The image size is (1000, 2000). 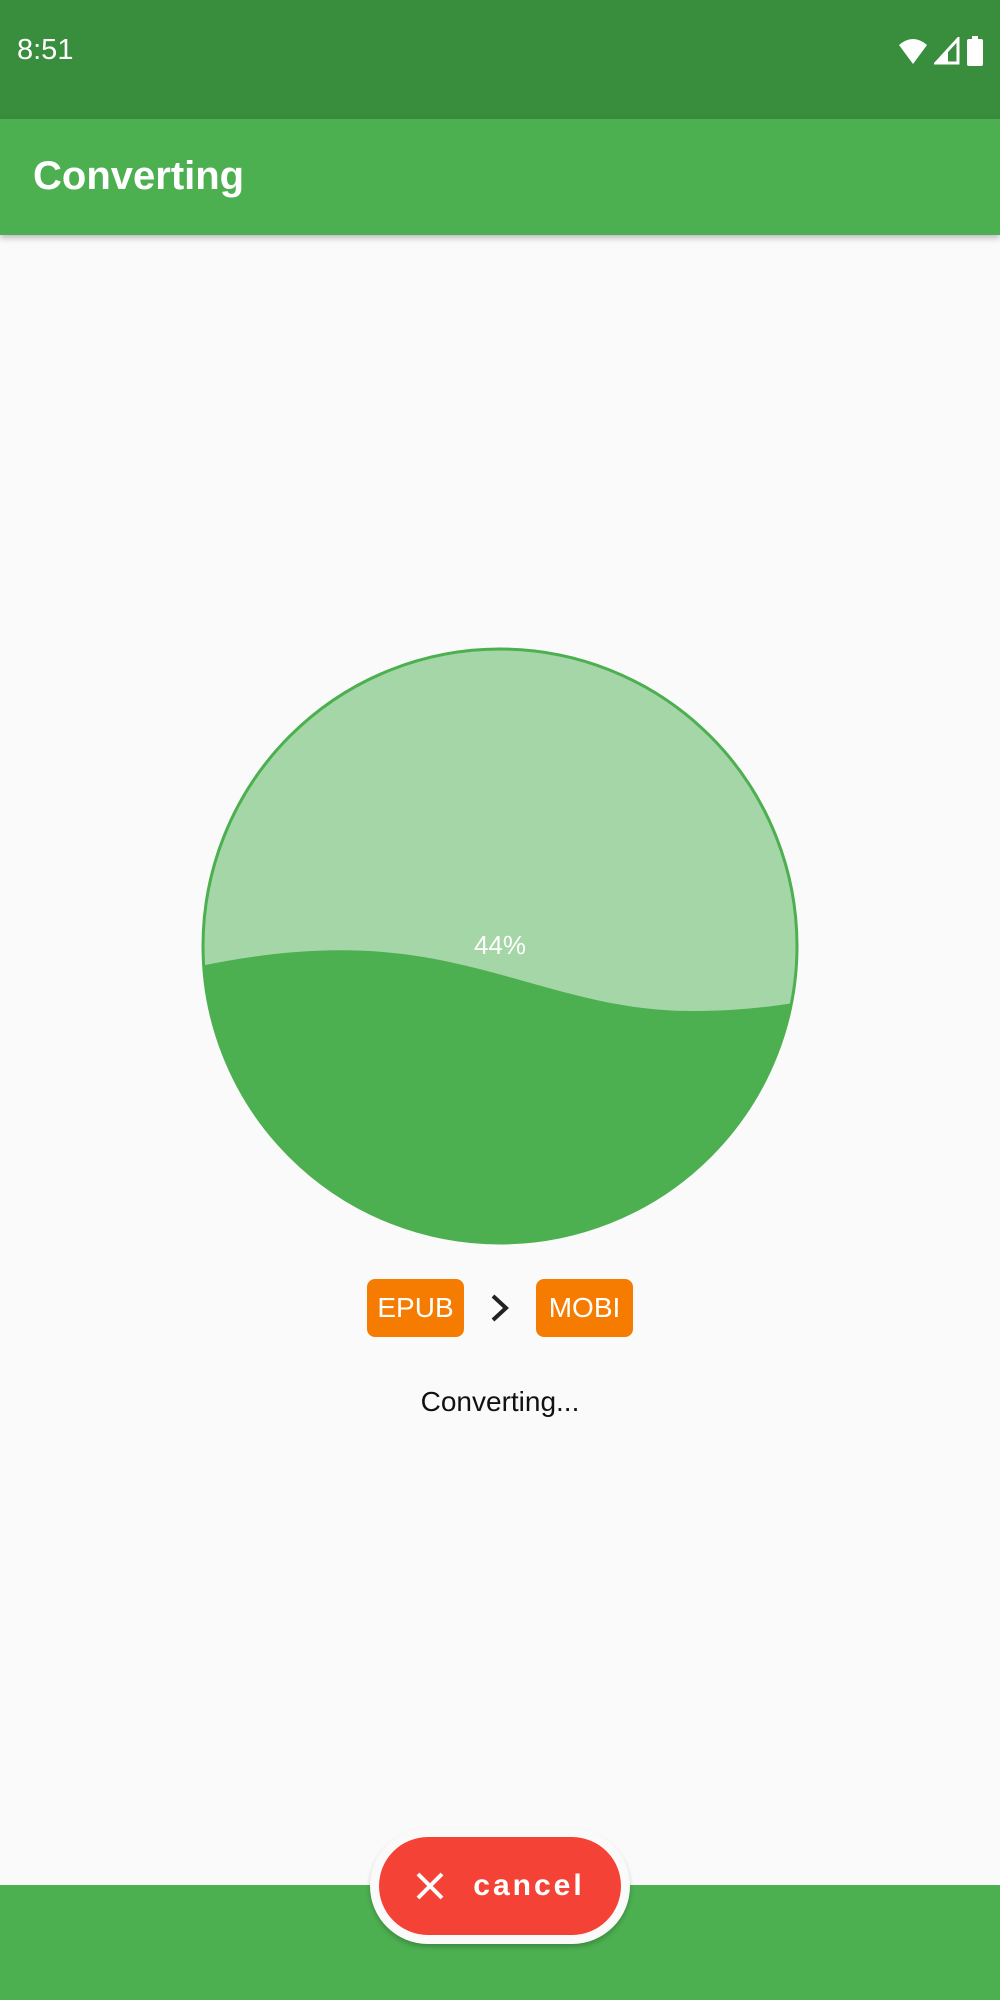 What do you see at coordinates (500, 59) in the screenshot?
I see `status-bar: 8:51` at bounding box center [500, 59].